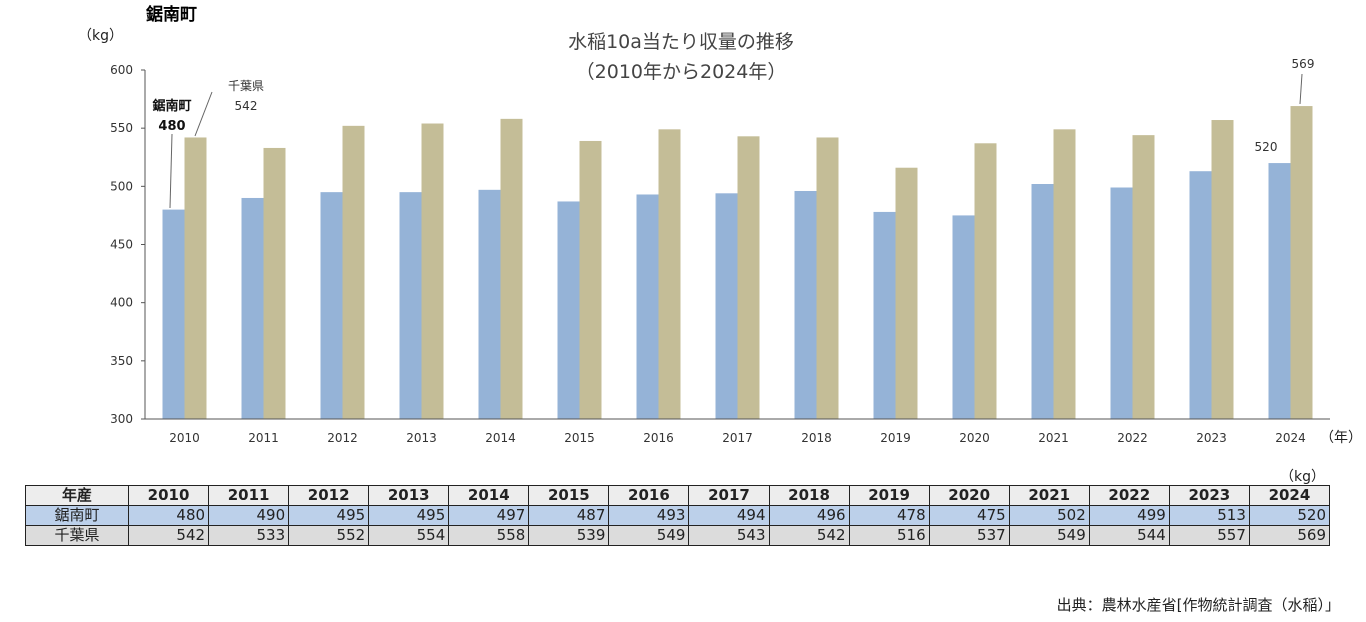 This screenshot has height=622, width=1366. What do you see at coordinates (409, 535) in the screenshot?
I see `table-cell: 554` at bounding box center [409, 535].